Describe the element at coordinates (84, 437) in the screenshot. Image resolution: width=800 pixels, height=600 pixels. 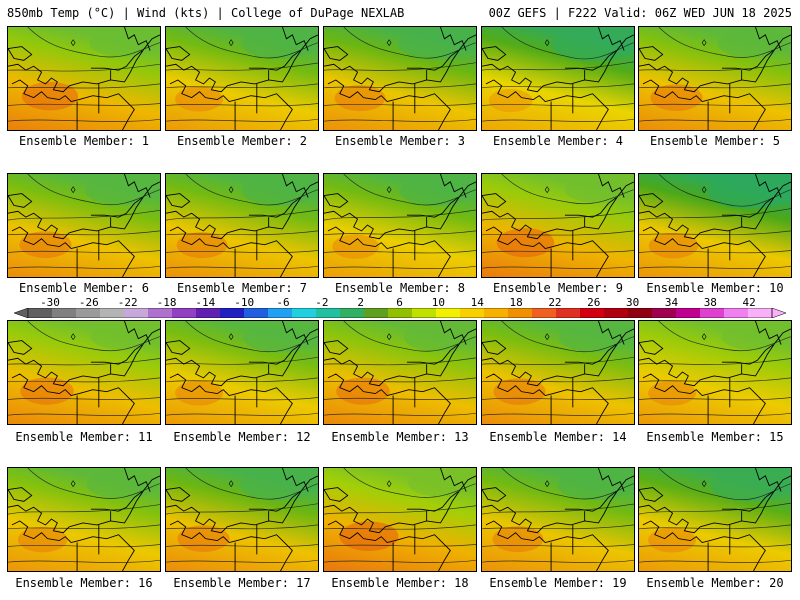
I see `ensemble-member-caption: Ensemble Member: 11` at that location.